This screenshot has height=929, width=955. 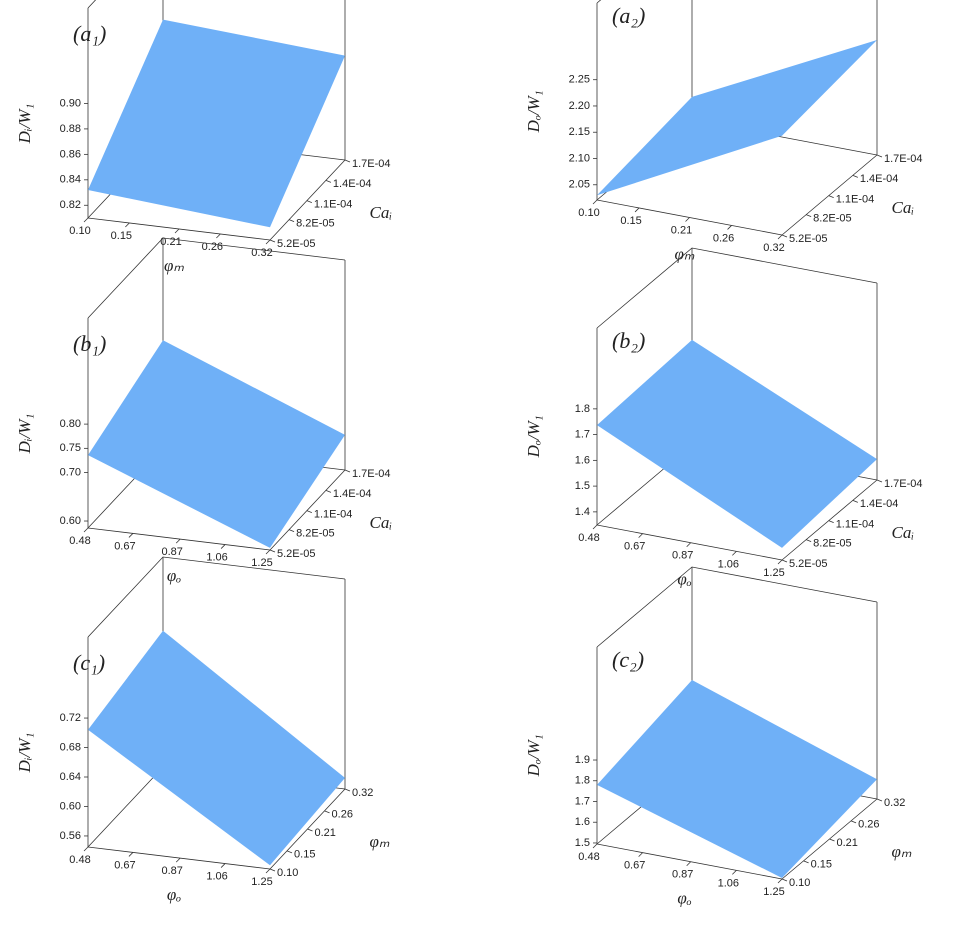 I want to click on panel-label: (c₁), so click(x=89, y=662).